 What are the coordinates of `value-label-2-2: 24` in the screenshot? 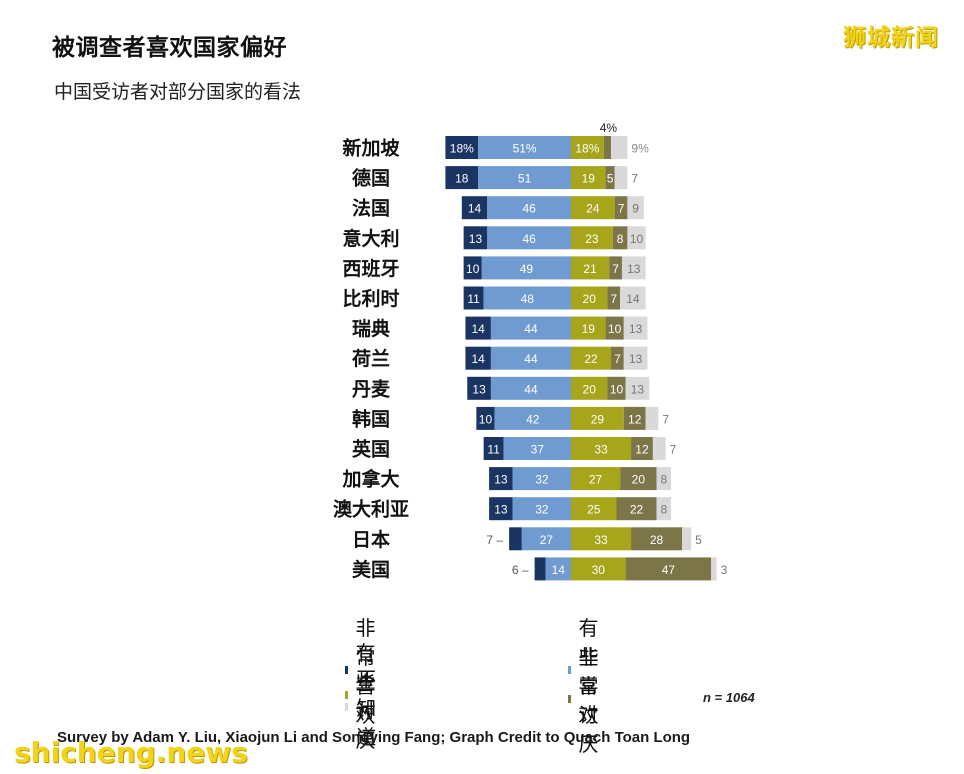 It's located at (593, 209).